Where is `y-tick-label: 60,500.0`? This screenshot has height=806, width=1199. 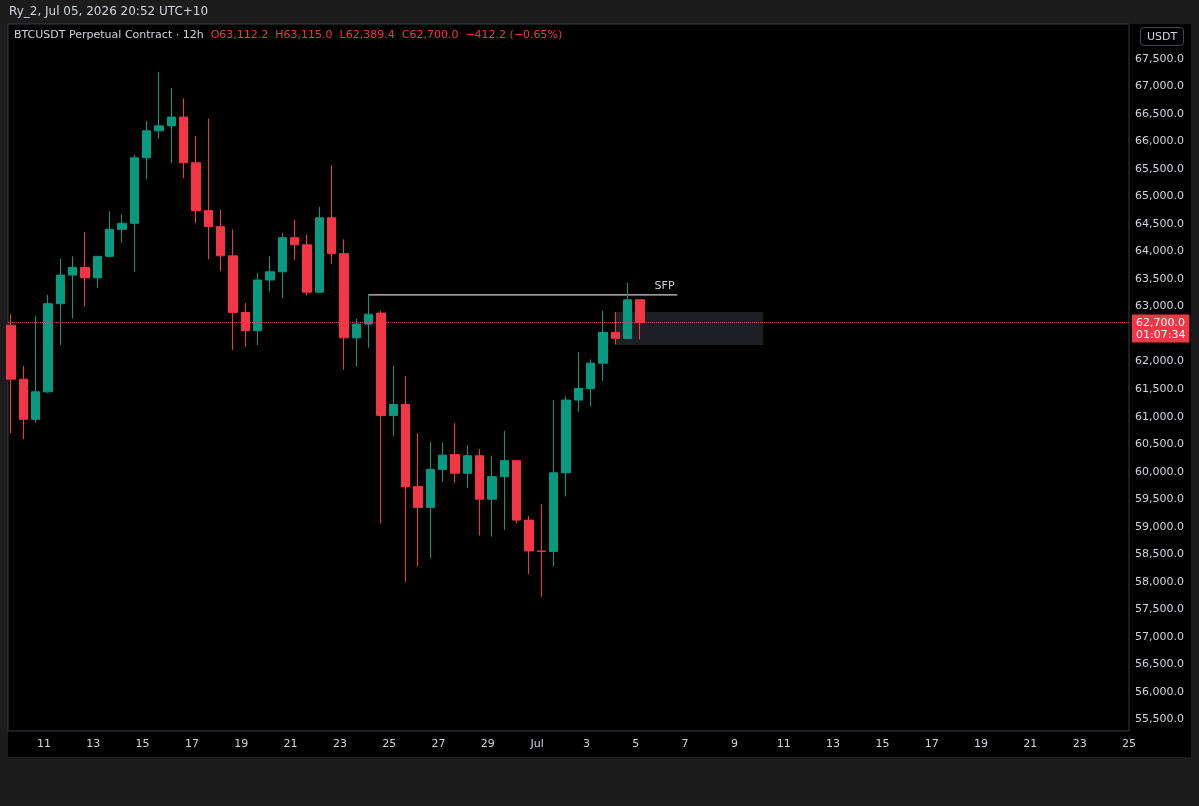
y-tick-label: 60,500.0 is located at coordinates (1159, 444).